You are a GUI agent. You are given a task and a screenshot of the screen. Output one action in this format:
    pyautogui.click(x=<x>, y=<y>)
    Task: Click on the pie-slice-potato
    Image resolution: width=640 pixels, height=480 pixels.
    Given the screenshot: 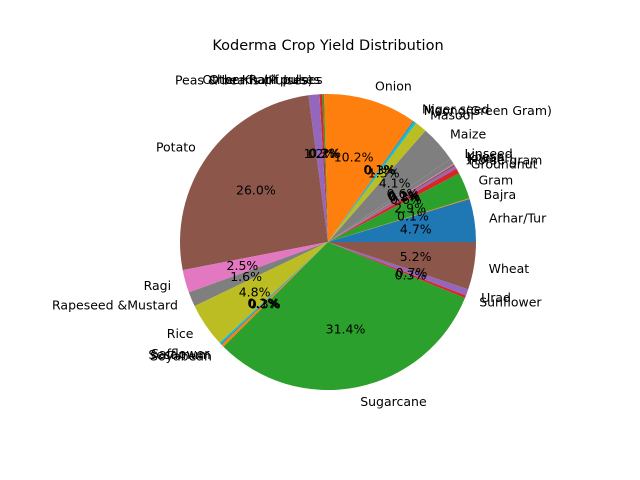 What is the action you would take?
    pyautogui.click(x=253, y=183)
    